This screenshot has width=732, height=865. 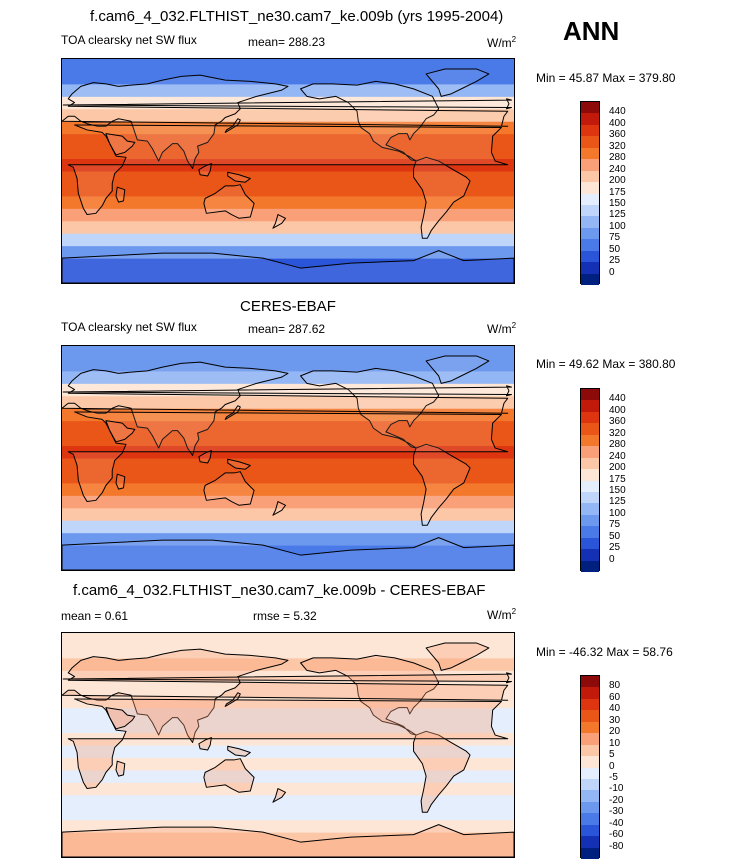 I want to click on panel-3-colorbar, so click(x=590, y=767).